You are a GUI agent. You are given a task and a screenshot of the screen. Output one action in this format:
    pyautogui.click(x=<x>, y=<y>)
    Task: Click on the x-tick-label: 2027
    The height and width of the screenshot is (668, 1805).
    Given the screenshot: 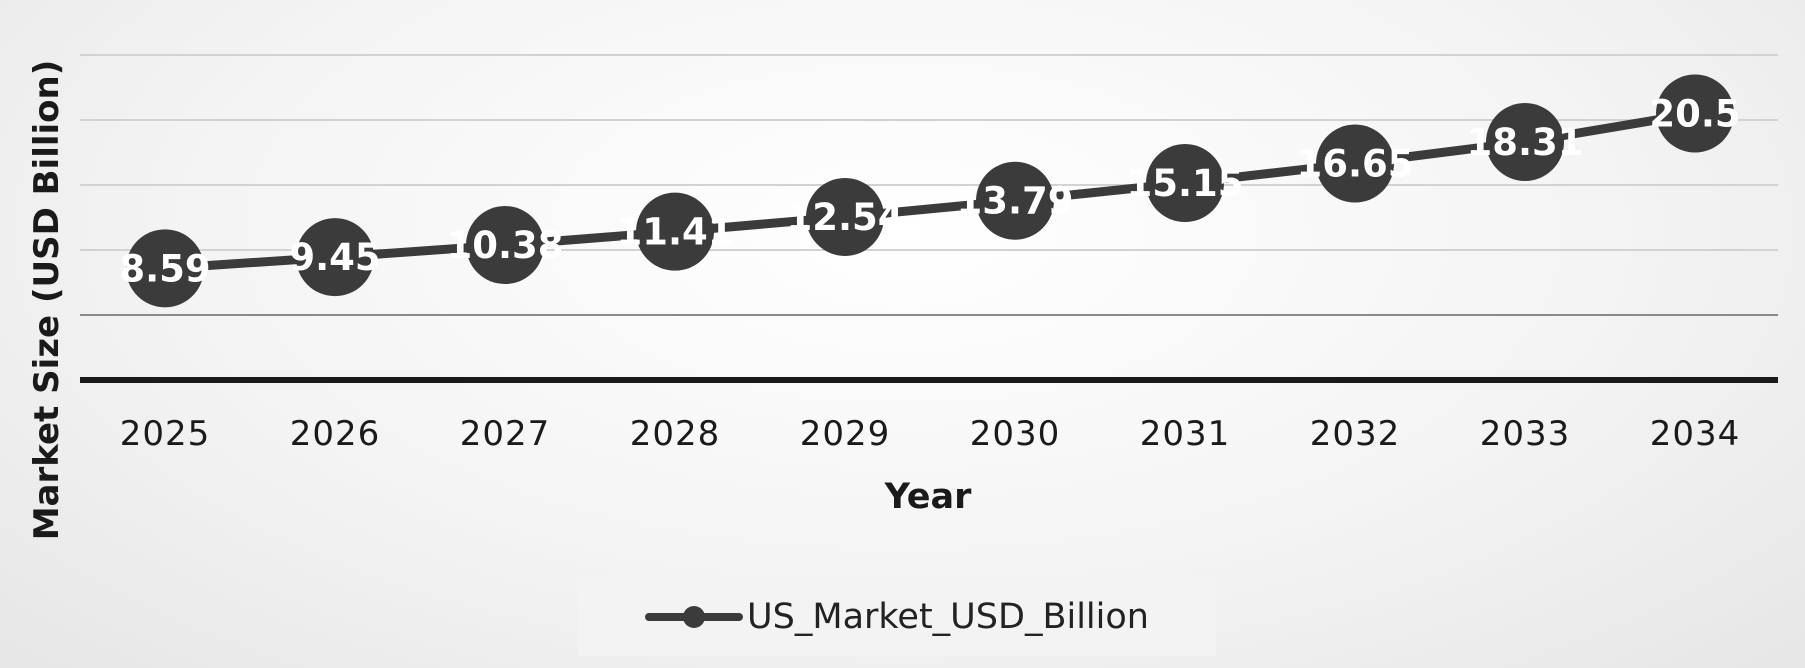 What is the action you would take?
    pyautogui.click(x=505, y=434)
    